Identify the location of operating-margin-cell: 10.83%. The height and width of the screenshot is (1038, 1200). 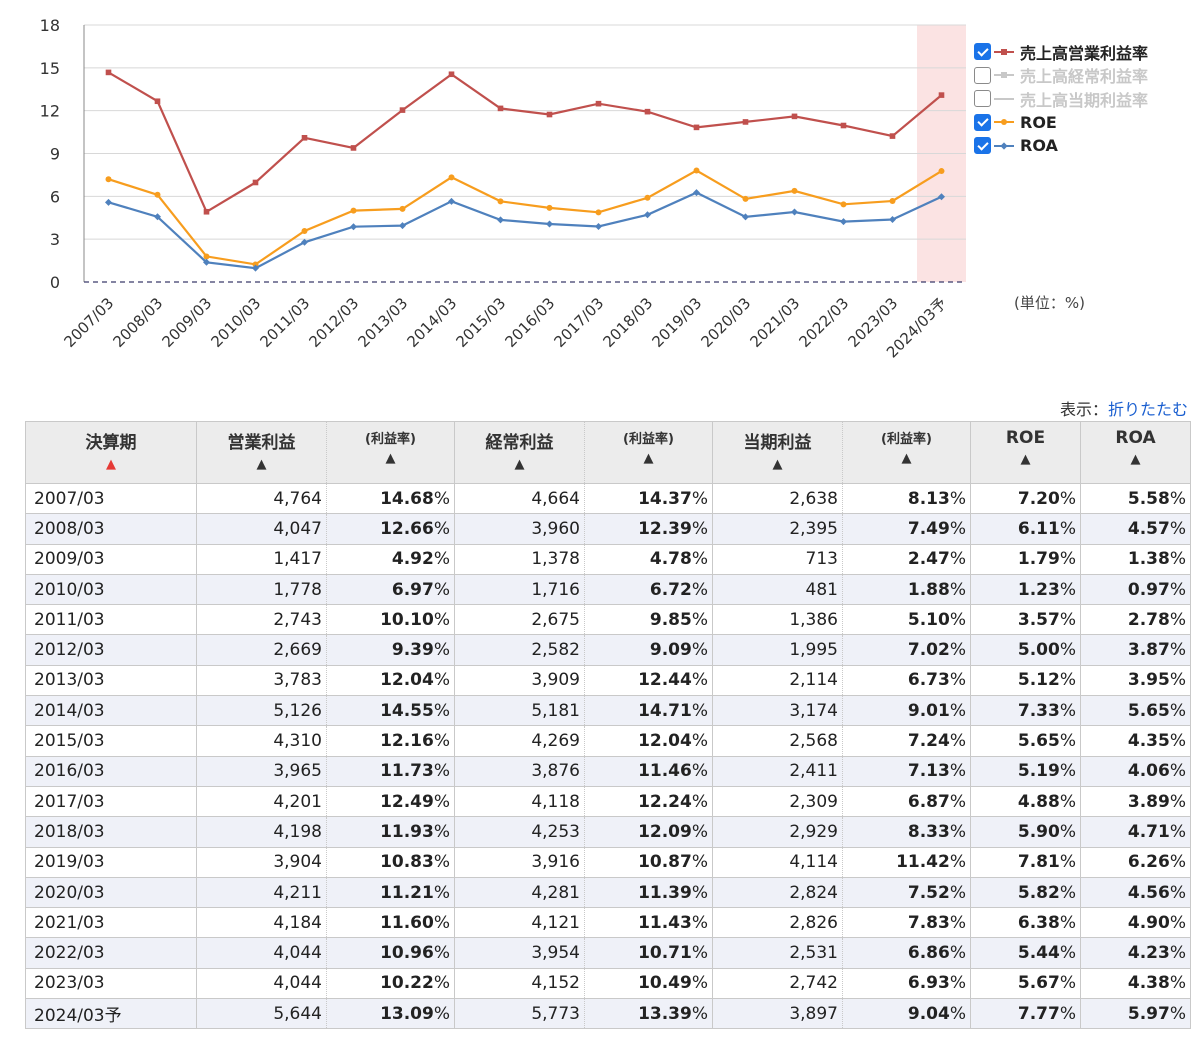
(390, 862).